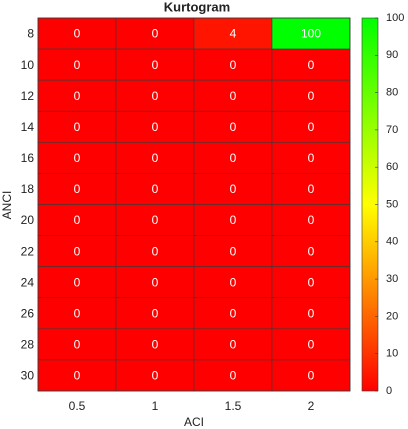  I want to click on colorbar-tick-label: 70, so click(392, 130).